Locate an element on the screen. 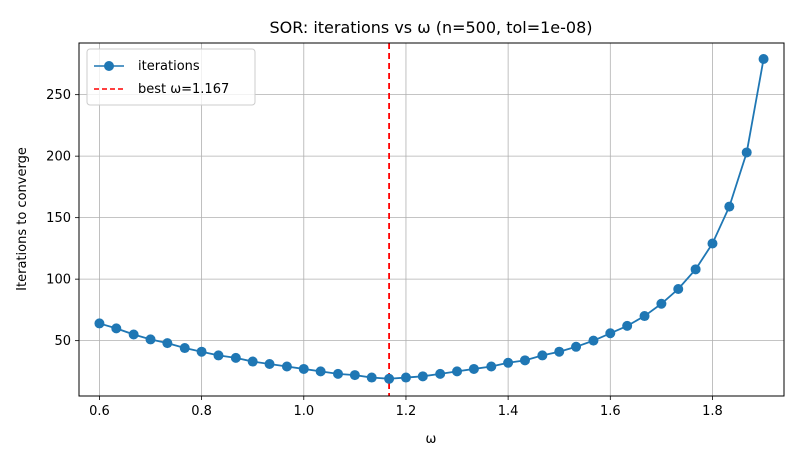  y-axis-label: Iterations to converge is located at coordinates (22, 219).